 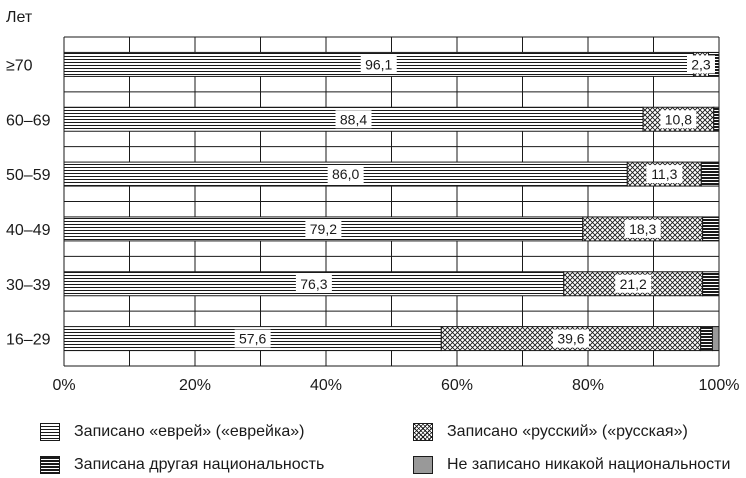 I want to click on value-label: 86,0, so click(x=345, y=174).